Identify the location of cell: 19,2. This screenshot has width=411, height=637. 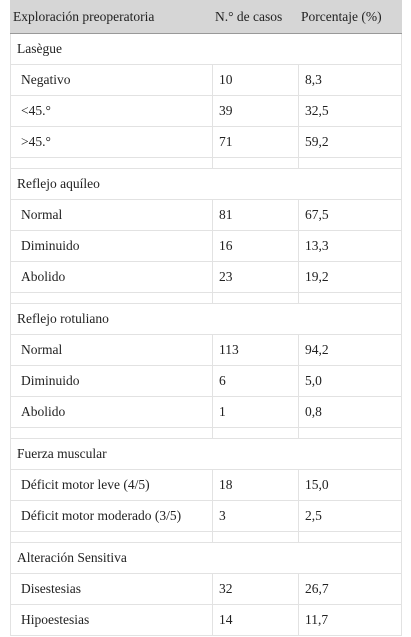
(350, 277).